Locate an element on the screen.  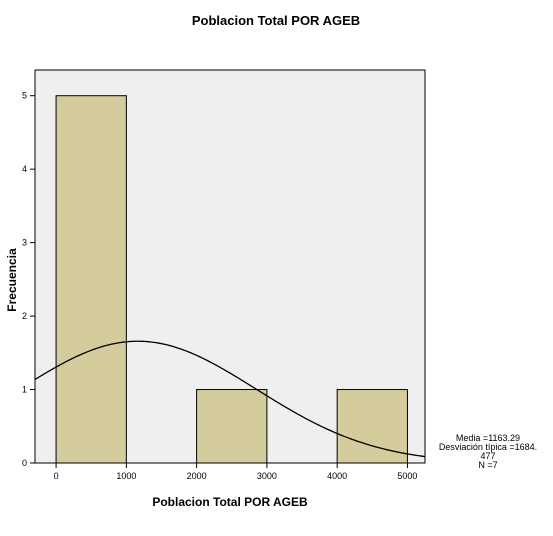
y-tick-label-1: 1 is located at coordinates (24, 390).